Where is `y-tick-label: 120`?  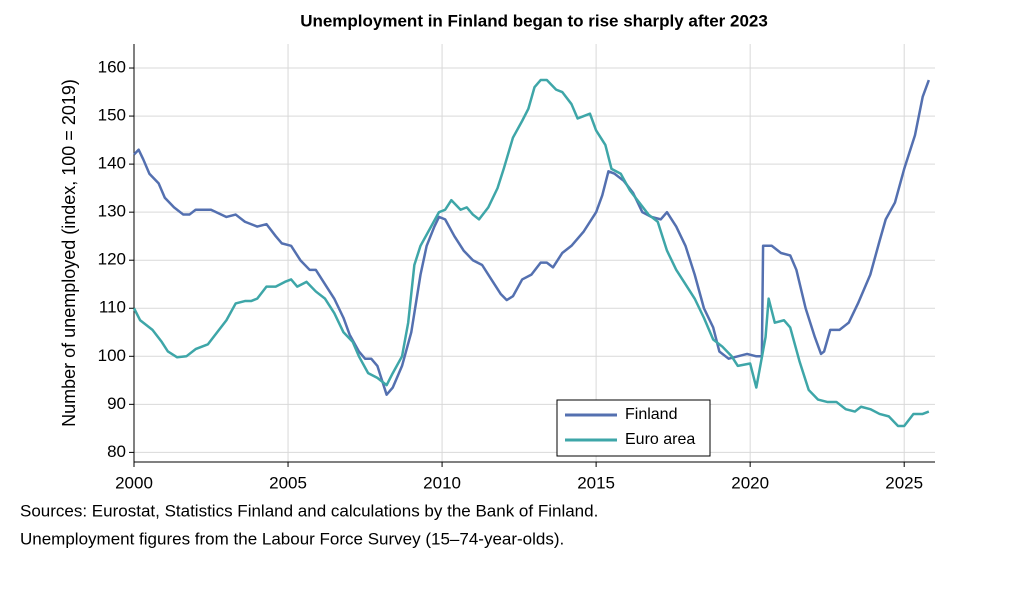
y-tick-label: 120 is located at coordinates (112, 259).